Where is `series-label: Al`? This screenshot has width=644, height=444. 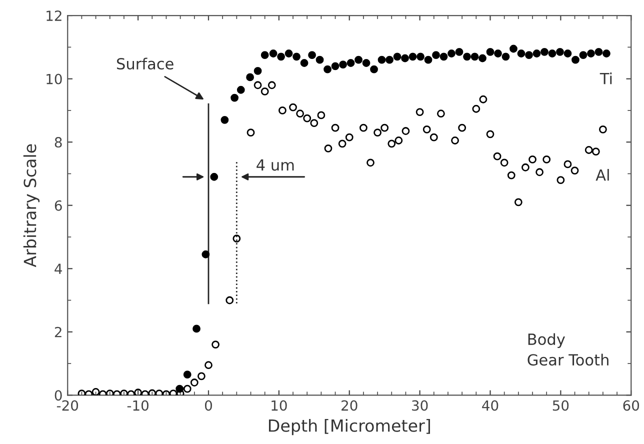 series-label: Al is located at coordinates (602, 174).